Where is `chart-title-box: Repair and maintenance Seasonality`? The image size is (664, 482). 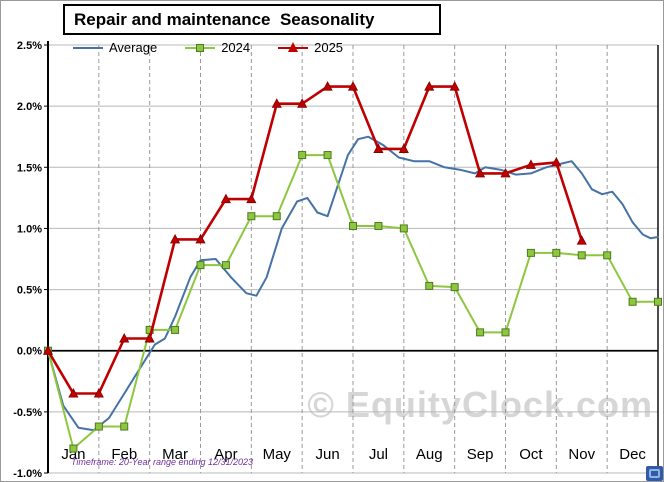 chart-title-box: Repair and maintenance Seasonality is located at coordinates (252, 19).